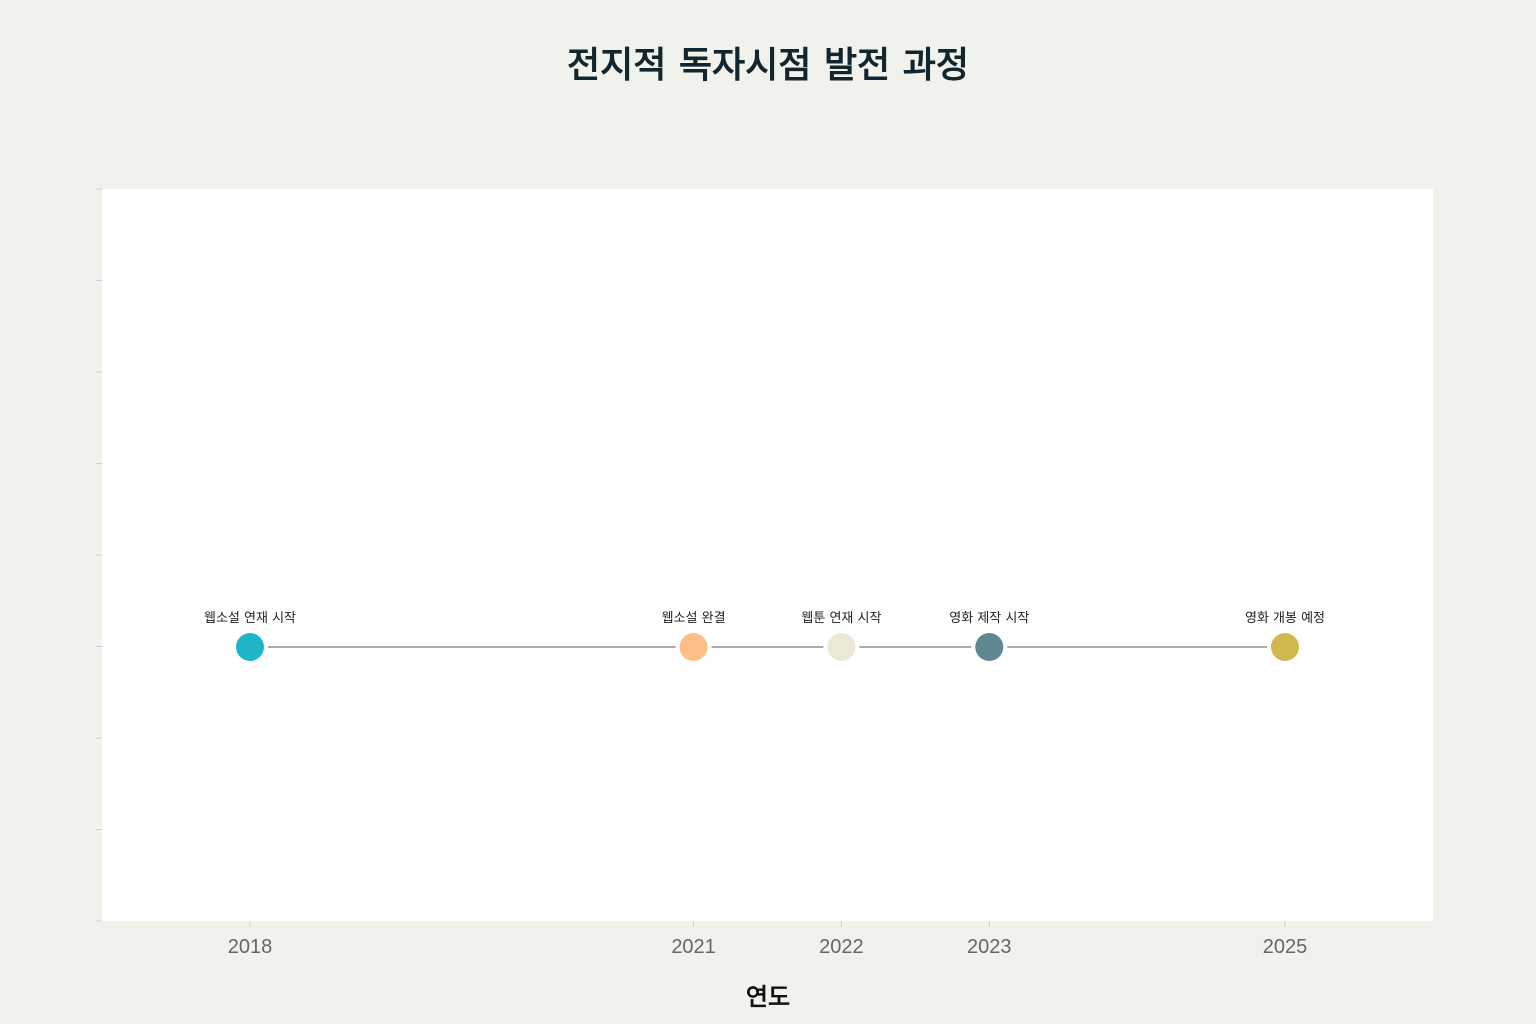  What do you see at coordinates (694, 618) in the screenshot?
I see `event-label: 웹소설 완결` at bounding box center [694, 618].